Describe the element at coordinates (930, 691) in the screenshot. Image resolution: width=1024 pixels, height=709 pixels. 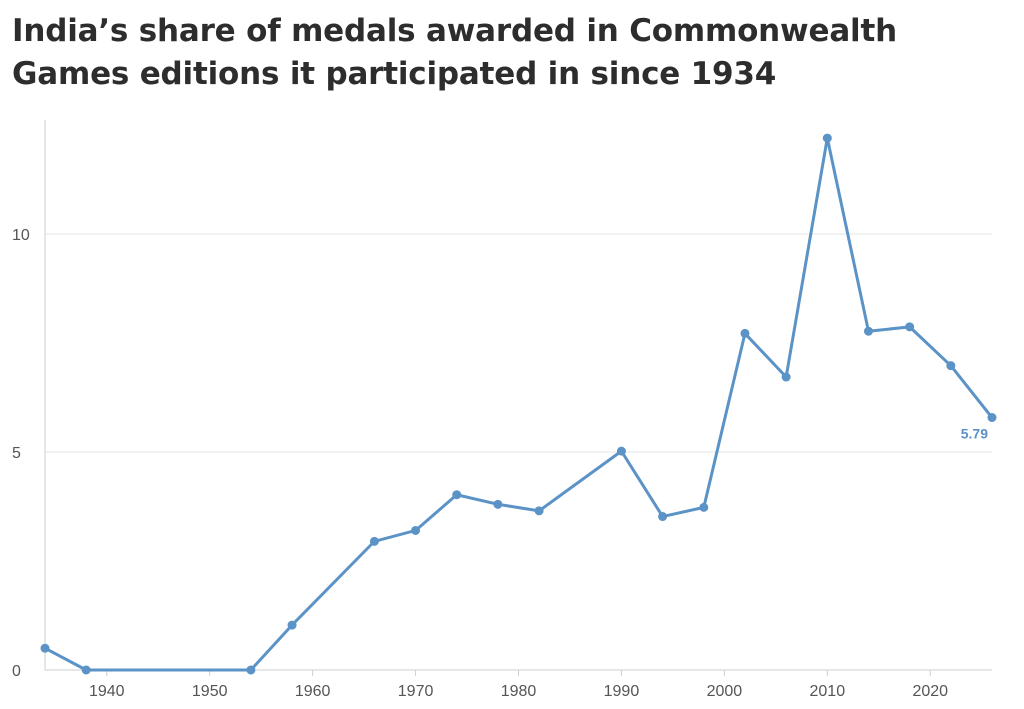
I see `x-tick-label-2020: 2020` at that location.